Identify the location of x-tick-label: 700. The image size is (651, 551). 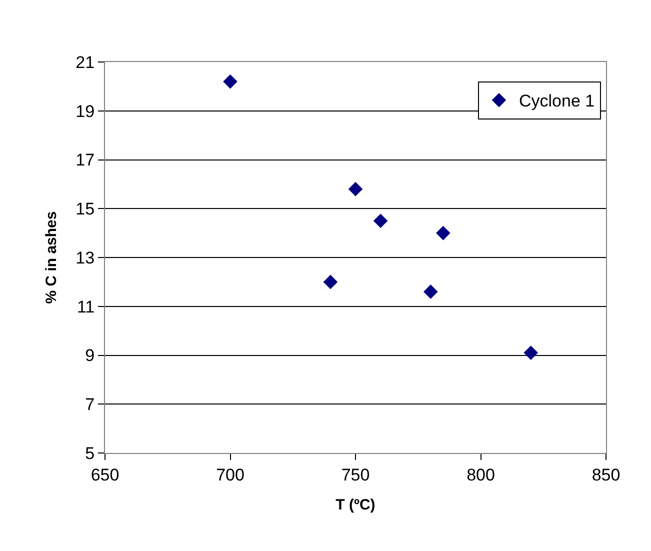
(230, 474).